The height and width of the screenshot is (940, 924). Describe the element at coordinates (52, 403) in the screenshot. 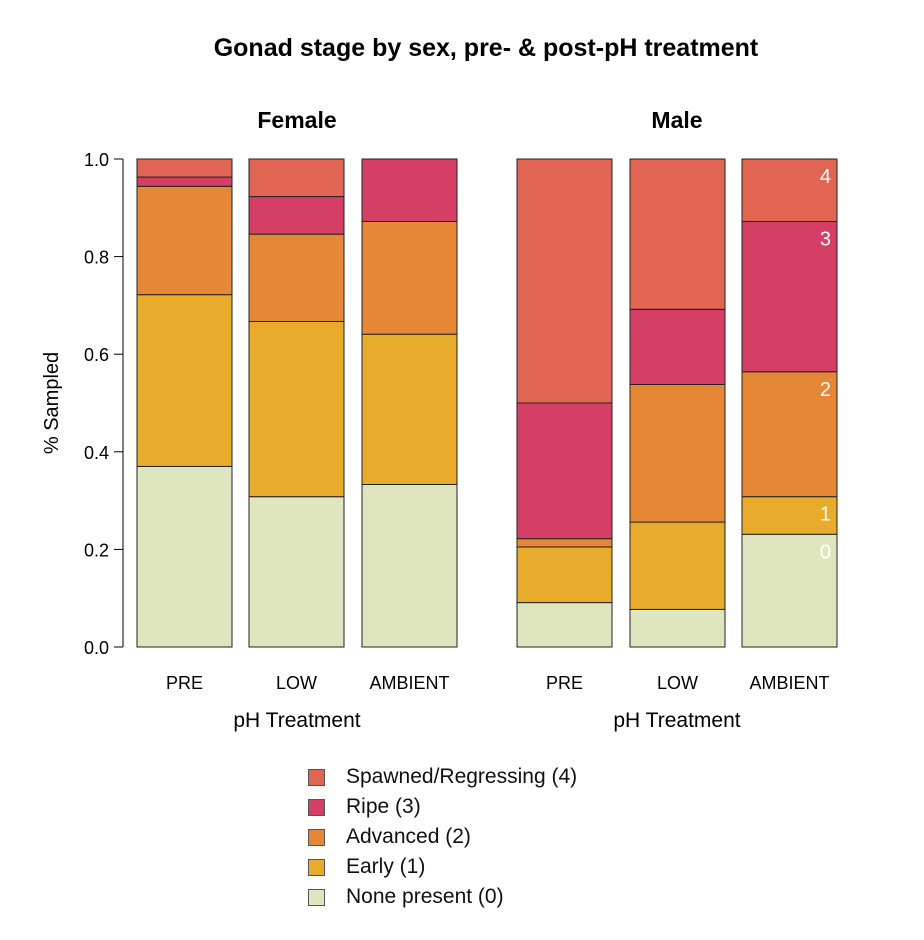

I see `y-axis-label: % Sampled` at that location.